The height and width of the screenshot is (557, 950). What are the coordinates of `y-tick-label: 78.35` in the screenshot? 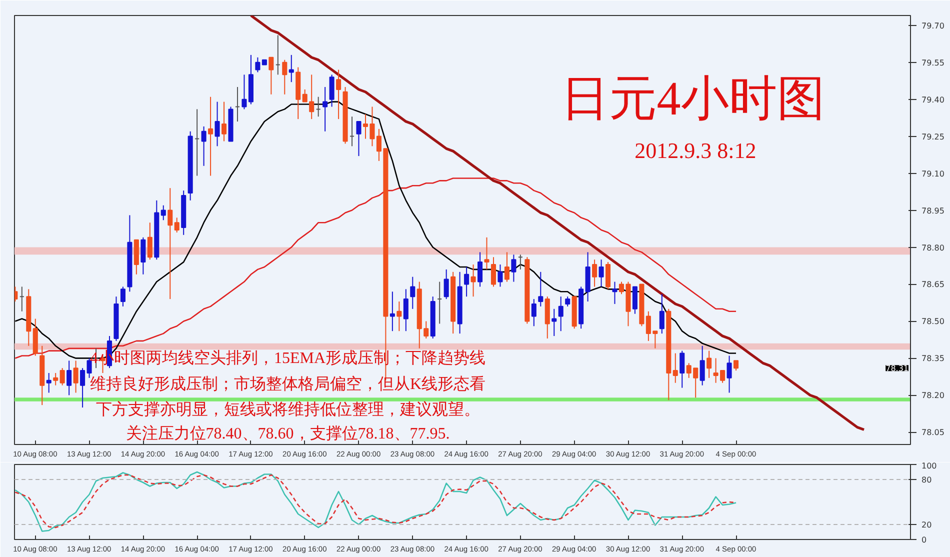 It's located at (933, 359).